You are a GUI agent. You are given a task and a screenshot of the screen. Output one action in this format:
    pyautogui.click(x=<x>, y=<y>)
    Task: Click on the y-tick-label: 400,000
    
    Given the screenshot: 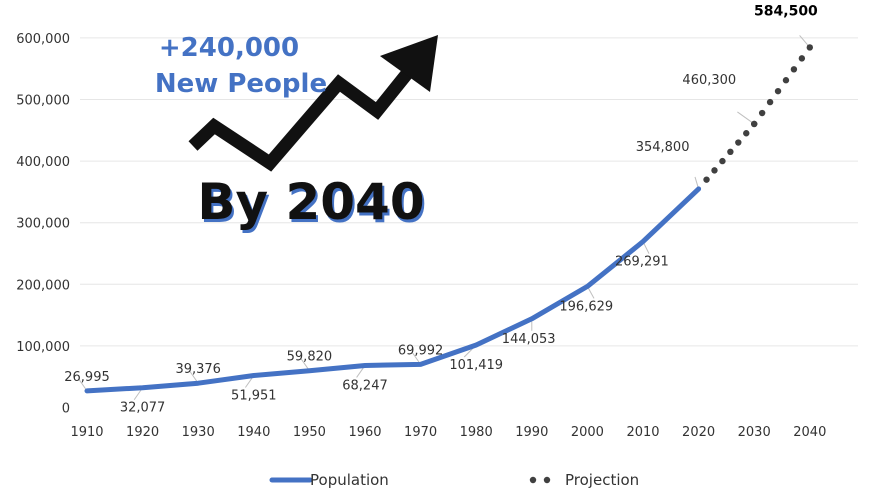 What is the action you would take?
    pyautogui.click(x=43, y=162)
    